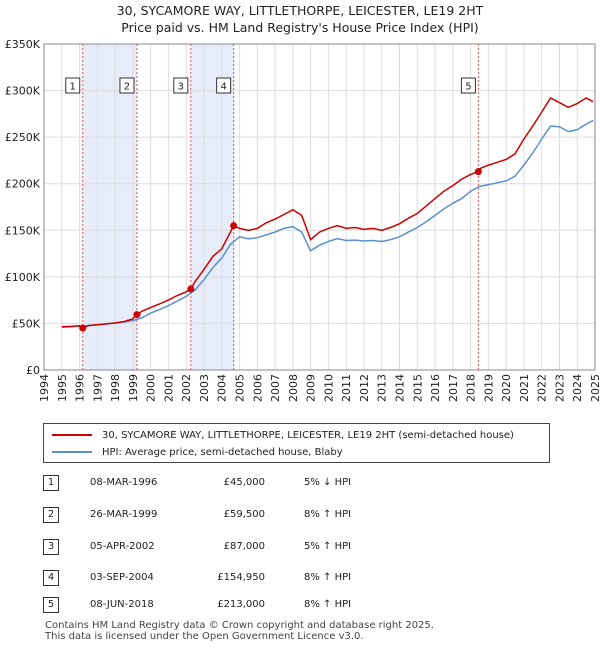 The height and width of the screenshot is (650, 600). What do you see at coordinates (257, 388) in the screenshot?
I see `x-tick-label: 2006` at bounding box center [257, 388].